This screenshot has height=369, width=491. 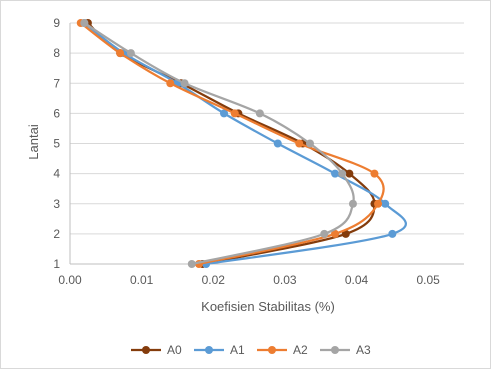 What do you see at coordinates (285, 280) in the screenshot?
I see `x-tick-label-0.03: 0.03` at bounding box center [285, 280].